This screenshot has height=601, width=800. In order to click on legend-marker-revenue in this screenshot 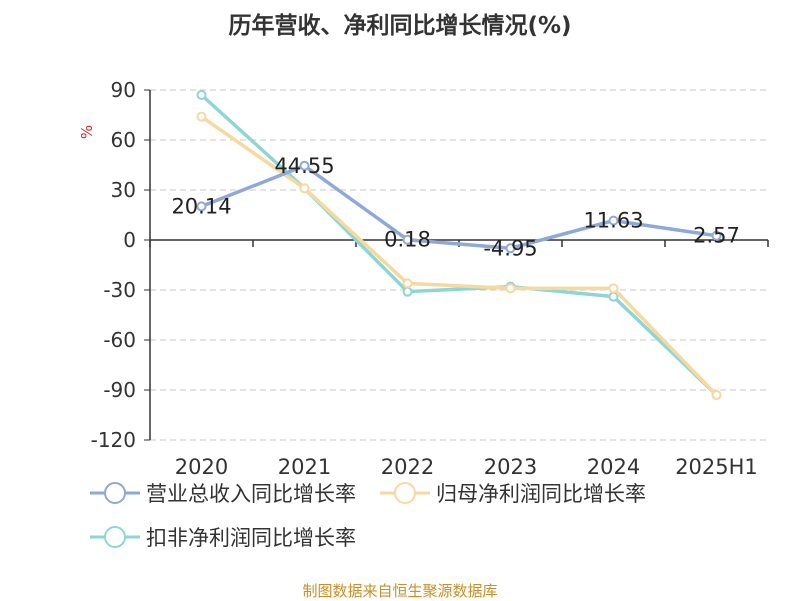, I will do `click(115, 493)`.